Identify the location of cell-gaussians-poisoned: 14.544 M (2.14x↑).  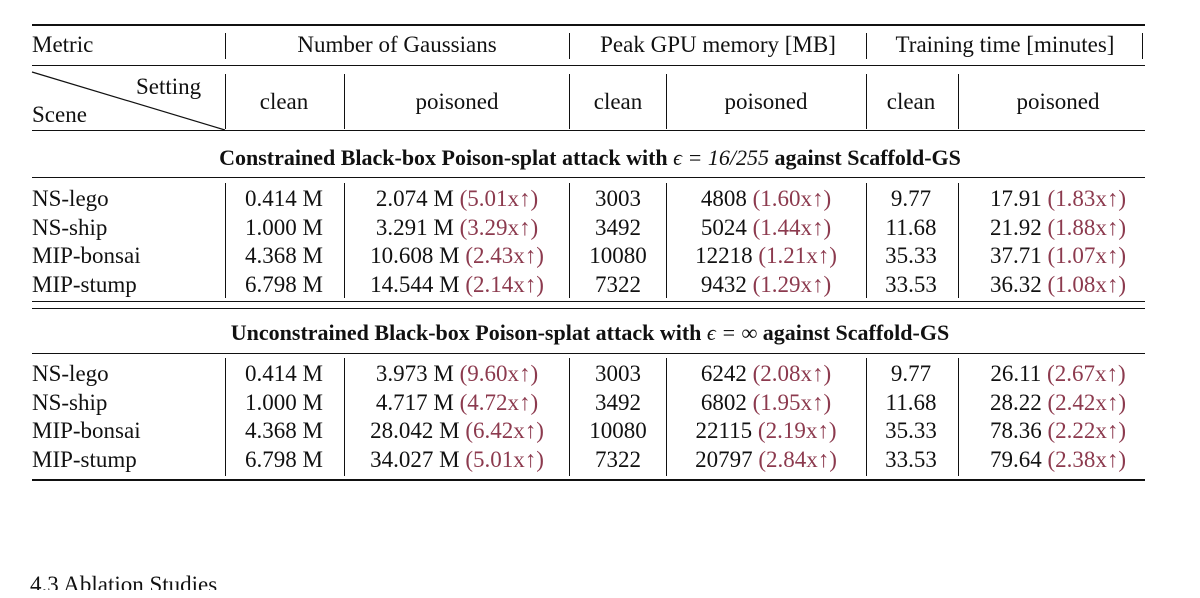
(457, 285).